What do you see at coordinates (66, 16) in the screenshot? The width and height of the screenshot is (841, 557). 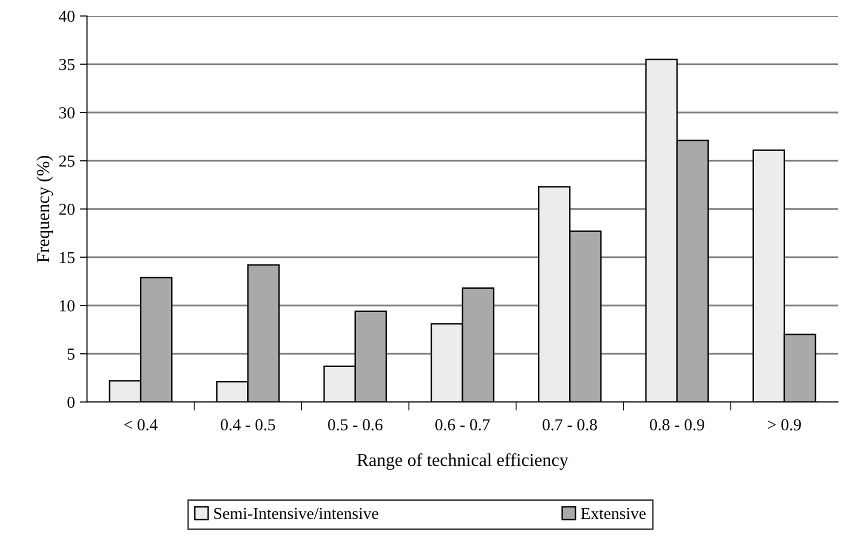 I see `y-tick-label: 40` at bounding box center [66, 16].